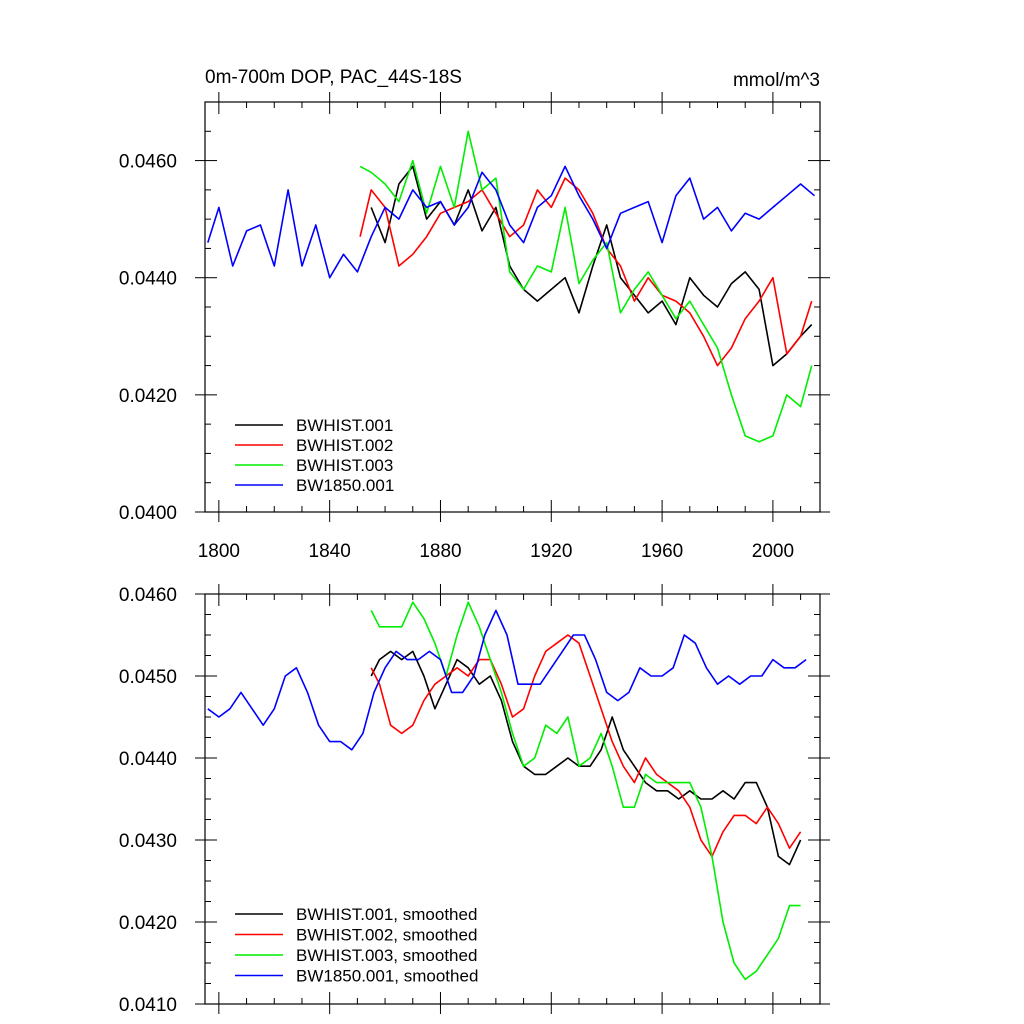 This screenshot has height=1024, width=1024. What do you see at coordinates (773, 551) in the screenshot?
I see `x-tick-label: 2000` at bounding box center [773, 551].